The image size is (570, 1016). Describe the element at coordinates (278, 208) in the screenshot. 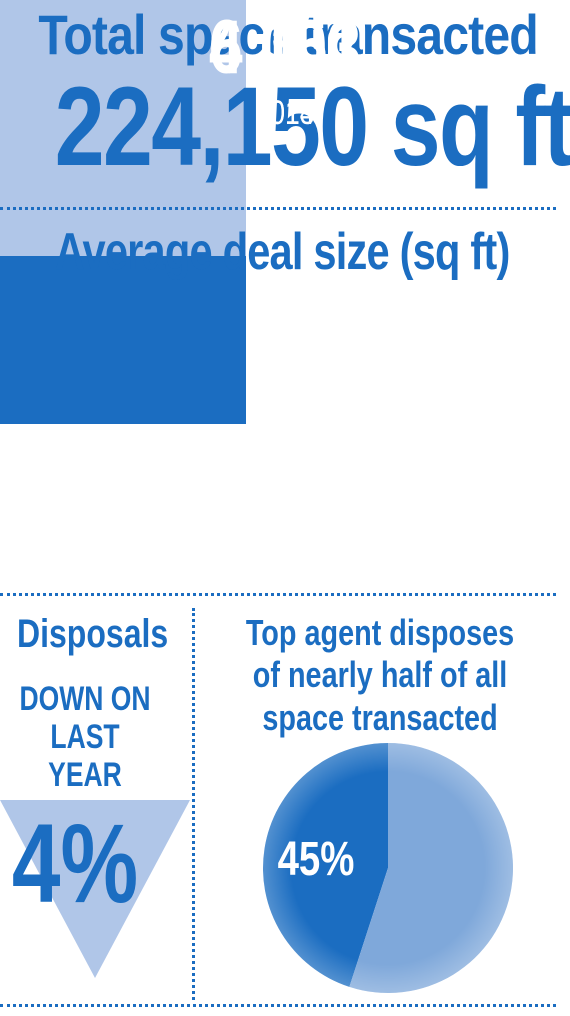

I see `divider-top` at that location.